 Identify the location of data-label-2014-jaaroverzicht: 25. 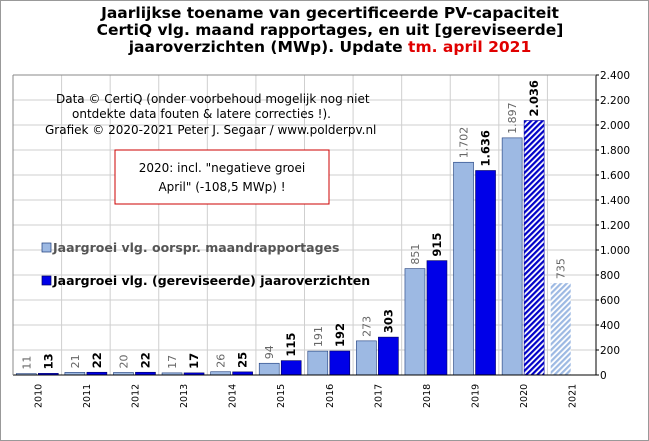
(243, 360).